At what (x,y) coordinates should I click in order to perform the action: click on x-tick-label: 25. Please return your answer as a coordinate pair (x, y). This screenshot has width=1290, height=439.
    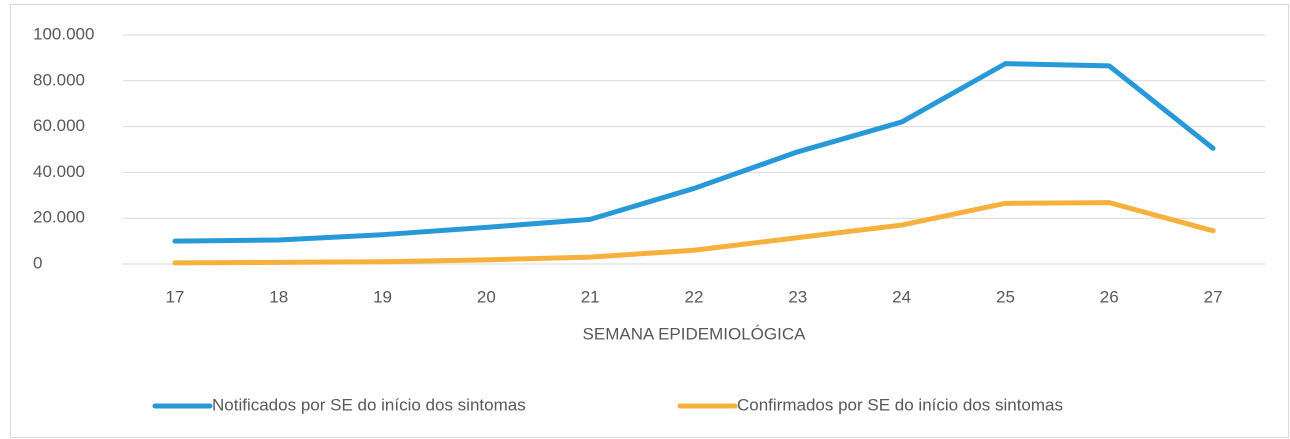
    Looking at the image, I should click on (1005, 296).